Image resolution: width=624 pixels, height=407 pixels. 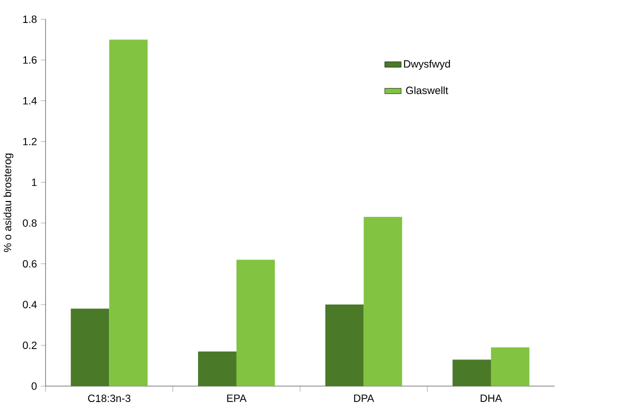 I want to click on x-tick-label: EPA, so click(x=237, y=398).